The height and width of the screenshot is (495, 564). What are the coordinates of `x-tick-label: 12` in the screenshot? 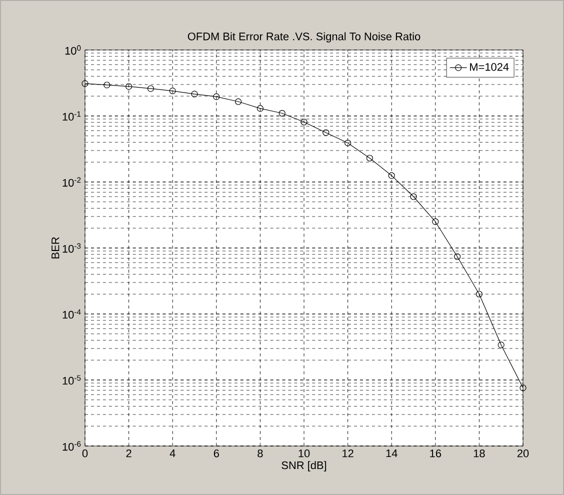 It's located at (348, 454).